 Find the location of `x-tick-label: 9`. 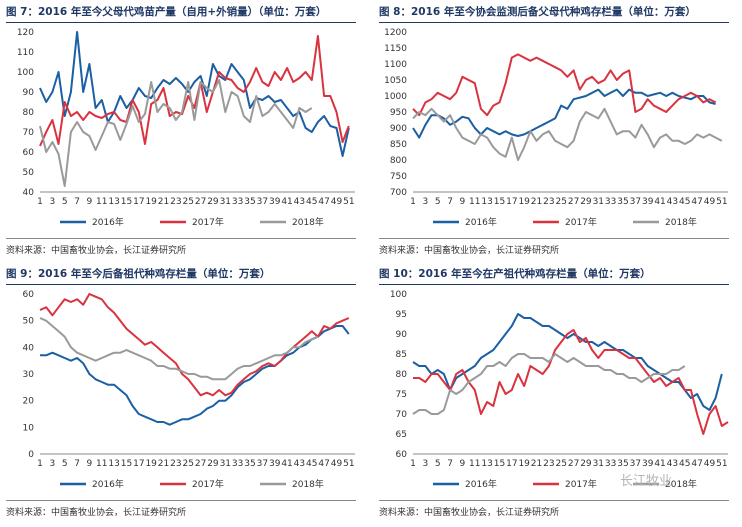

x-tick-label: 9 is located at coordinates (90, 464).